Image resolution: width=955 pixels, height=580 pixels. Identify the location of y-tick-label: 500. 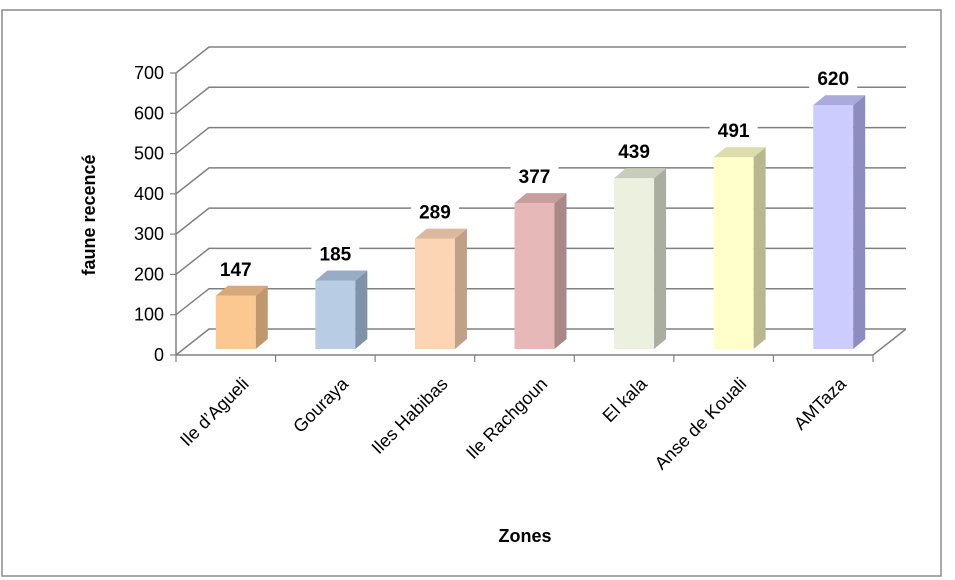
(149, 154).